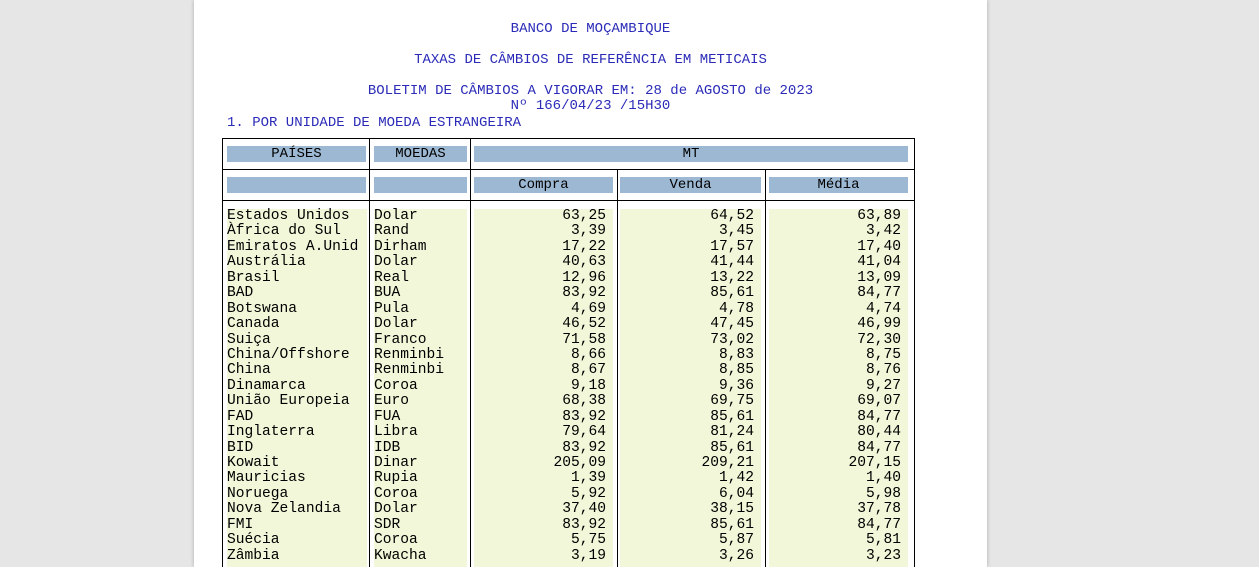 This screenshot has height=567, width=1259. I want to click on cell-pais: Mauricias, so click(266, 478).